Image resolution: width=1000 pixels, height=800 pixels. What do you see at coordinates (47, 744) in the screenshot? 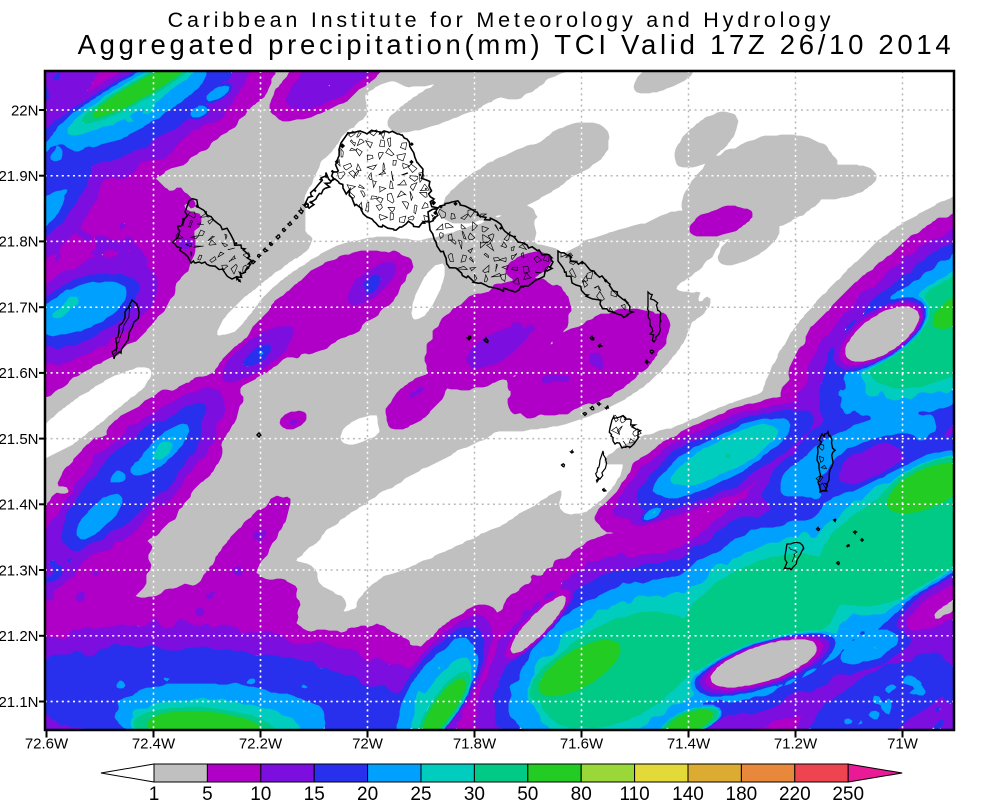
I see `svg-text: 72.6W` at bounding box center [47, 744].